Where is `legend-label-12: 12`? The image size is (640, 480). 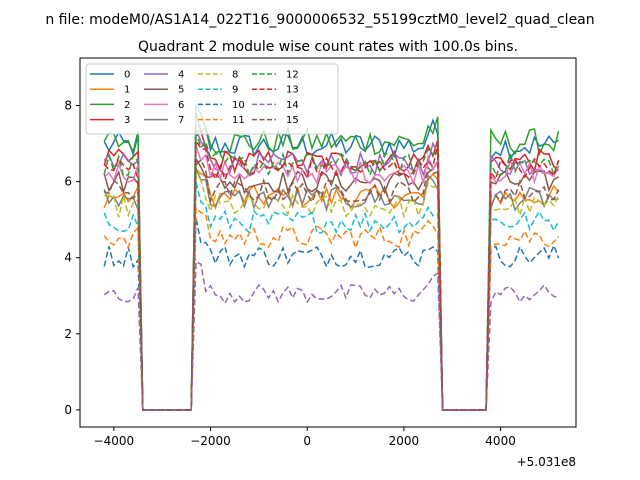
legend-label-12: 12 is located at coordinates (292, 75).